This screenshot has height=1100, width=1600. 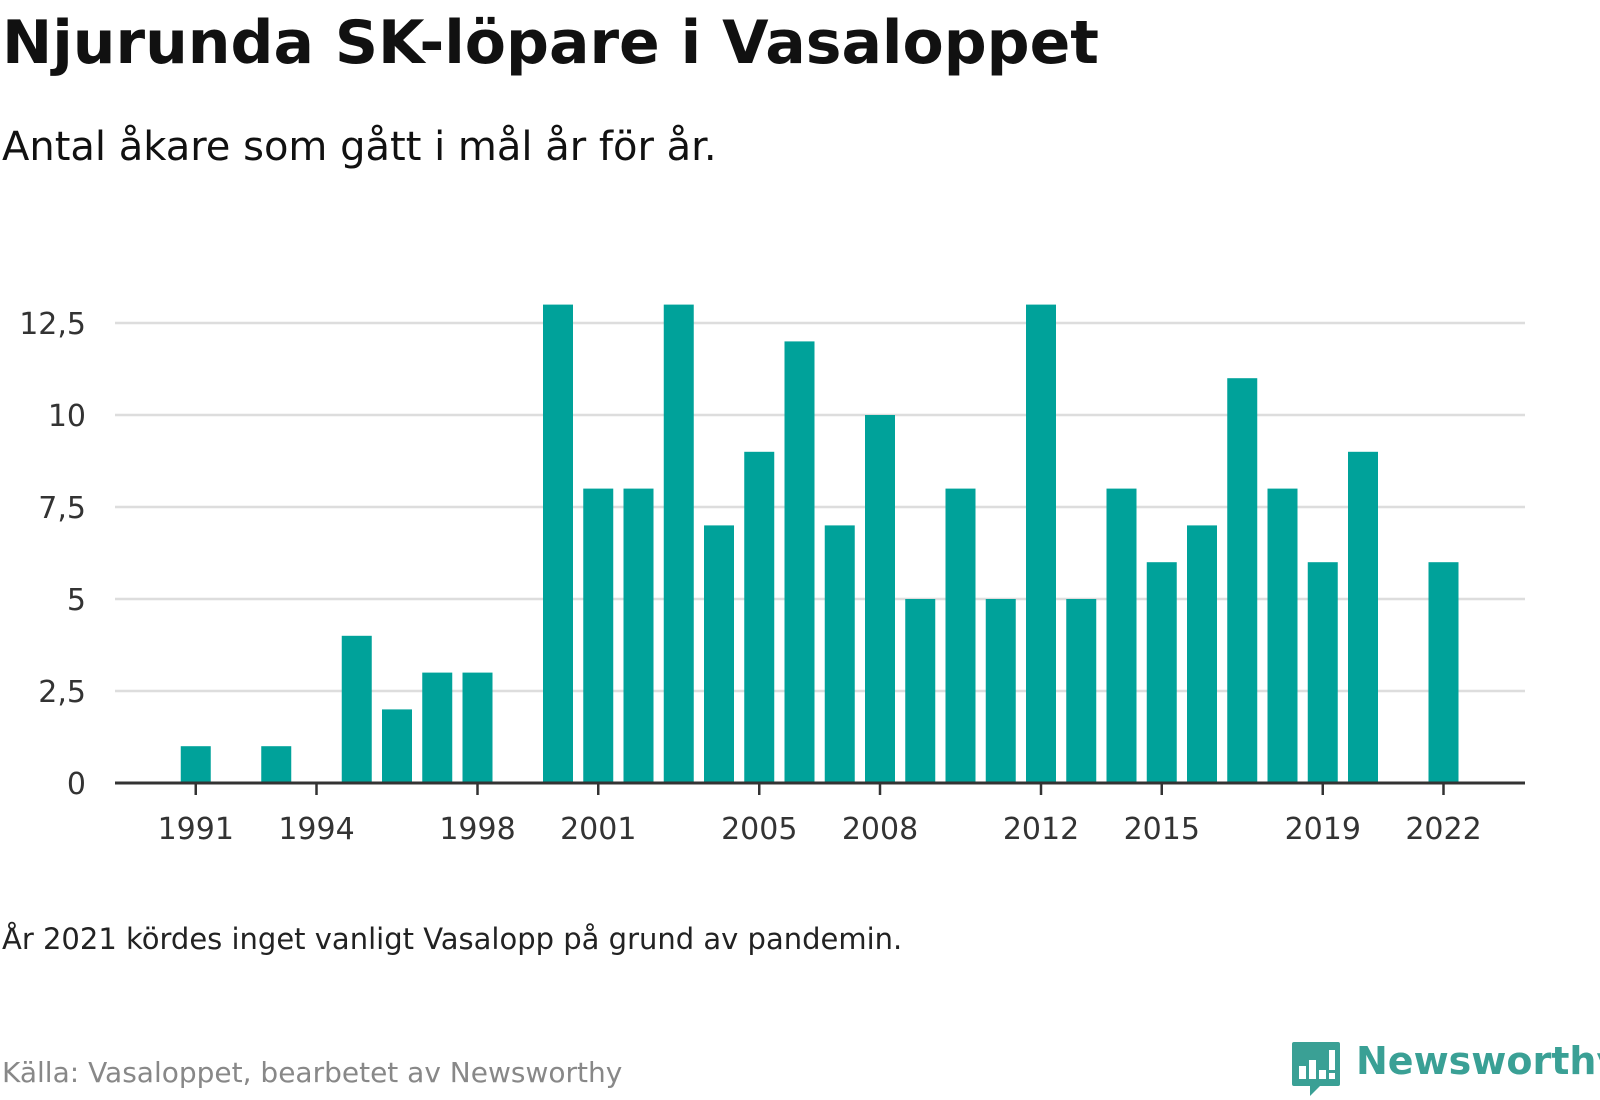 I want to click on bar-1993, so click(x=276, y=764).